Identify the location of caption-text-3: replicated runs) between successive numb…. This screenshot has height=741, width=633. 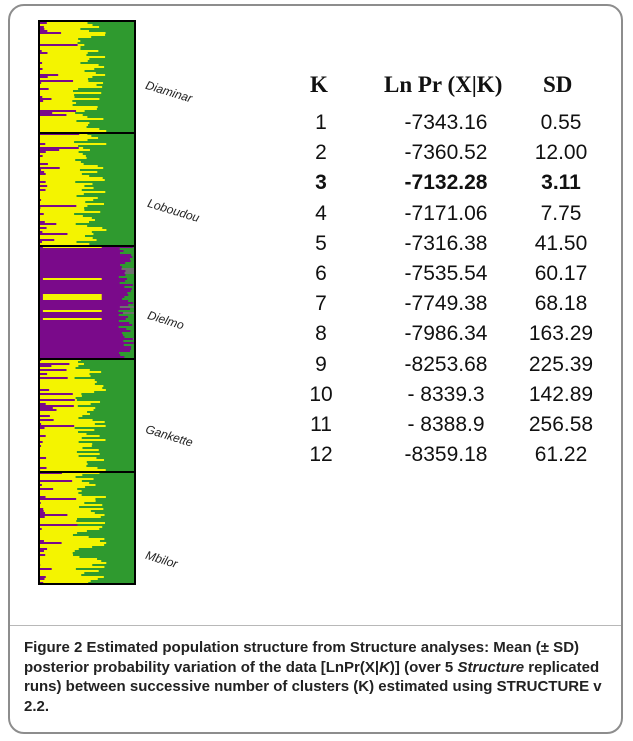
(313, 686).